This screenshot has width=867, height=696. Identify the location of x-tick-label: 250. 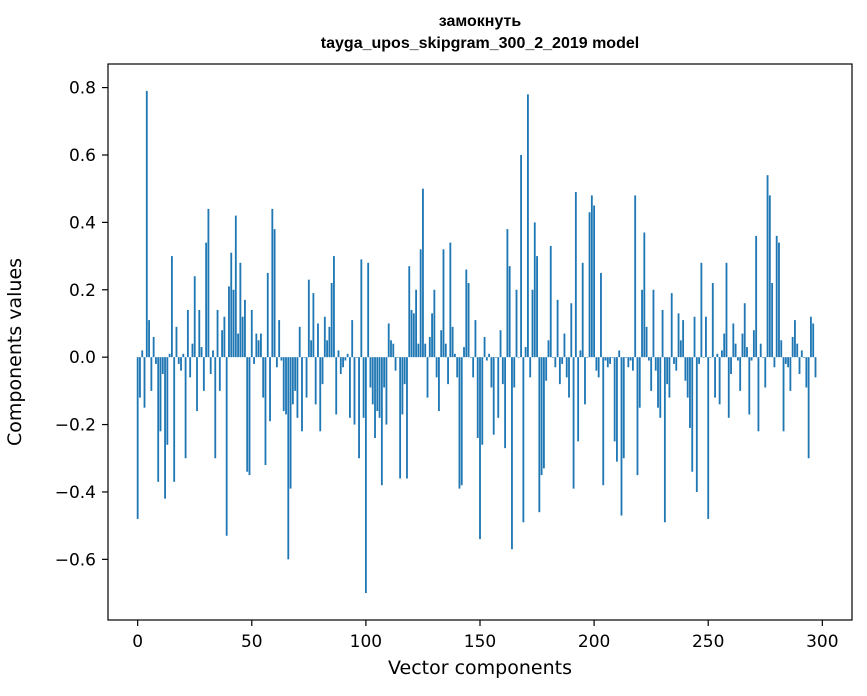
(708, 642).